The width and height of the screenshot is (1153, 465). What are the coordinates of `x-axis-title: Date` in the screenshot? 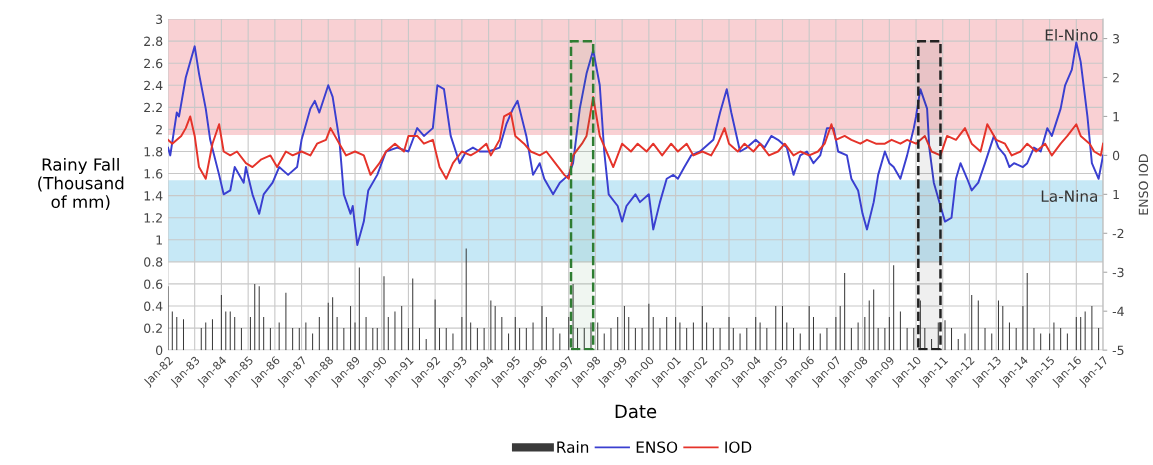 It's located at (636, 411).